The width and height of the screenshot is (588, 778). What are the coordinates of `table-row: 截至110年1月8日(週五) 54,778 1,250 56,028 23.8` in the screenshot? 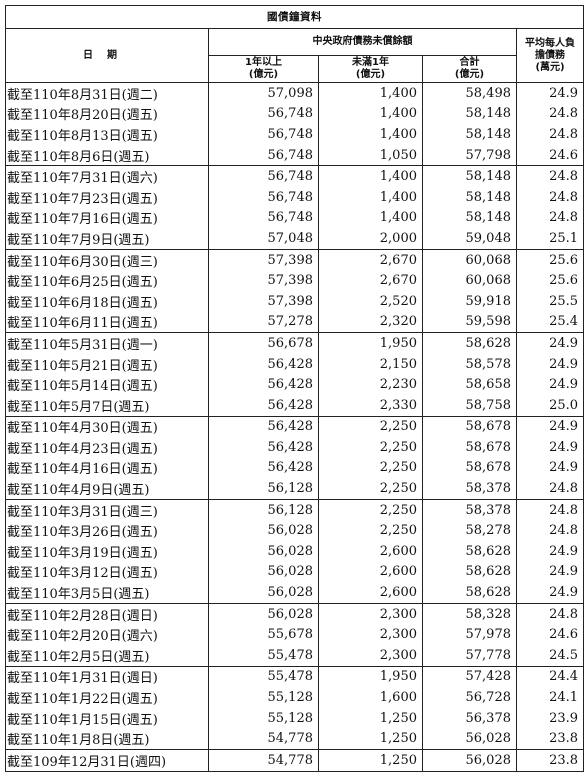 It's located at (295, 739).